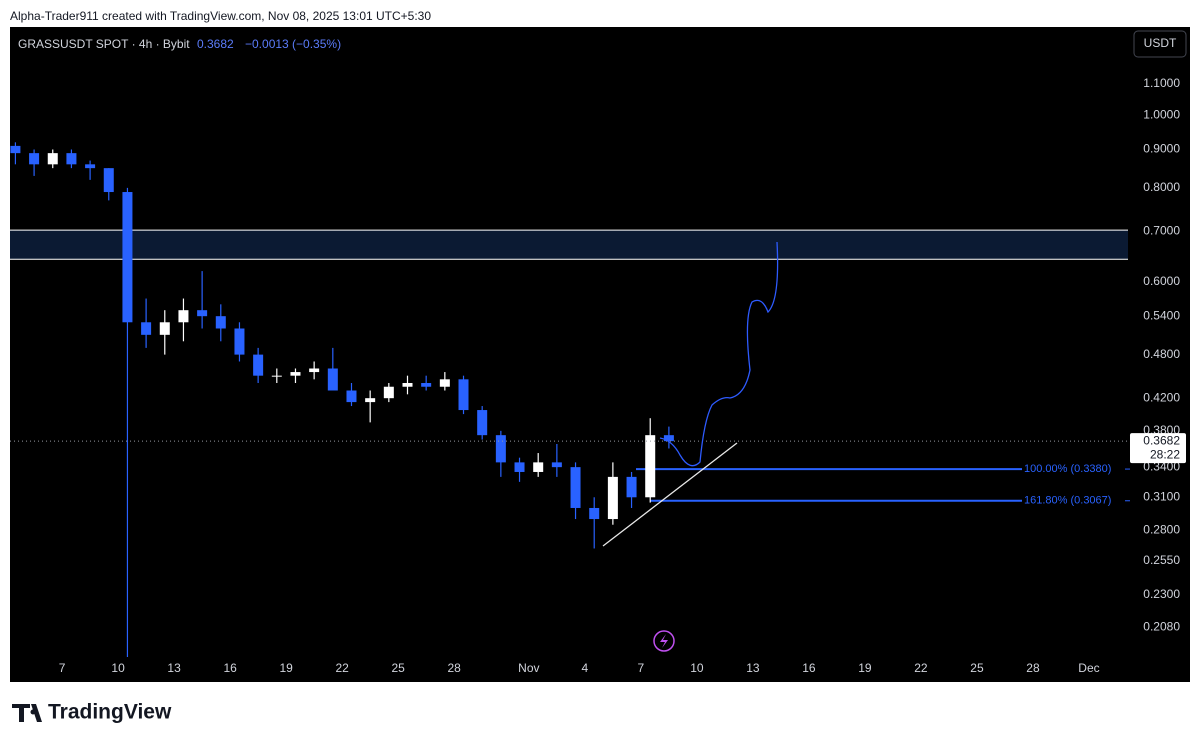 The image size is (1200, 742). I want to click on header-change: −0.0013 (−0.35%), so click(293, 44).